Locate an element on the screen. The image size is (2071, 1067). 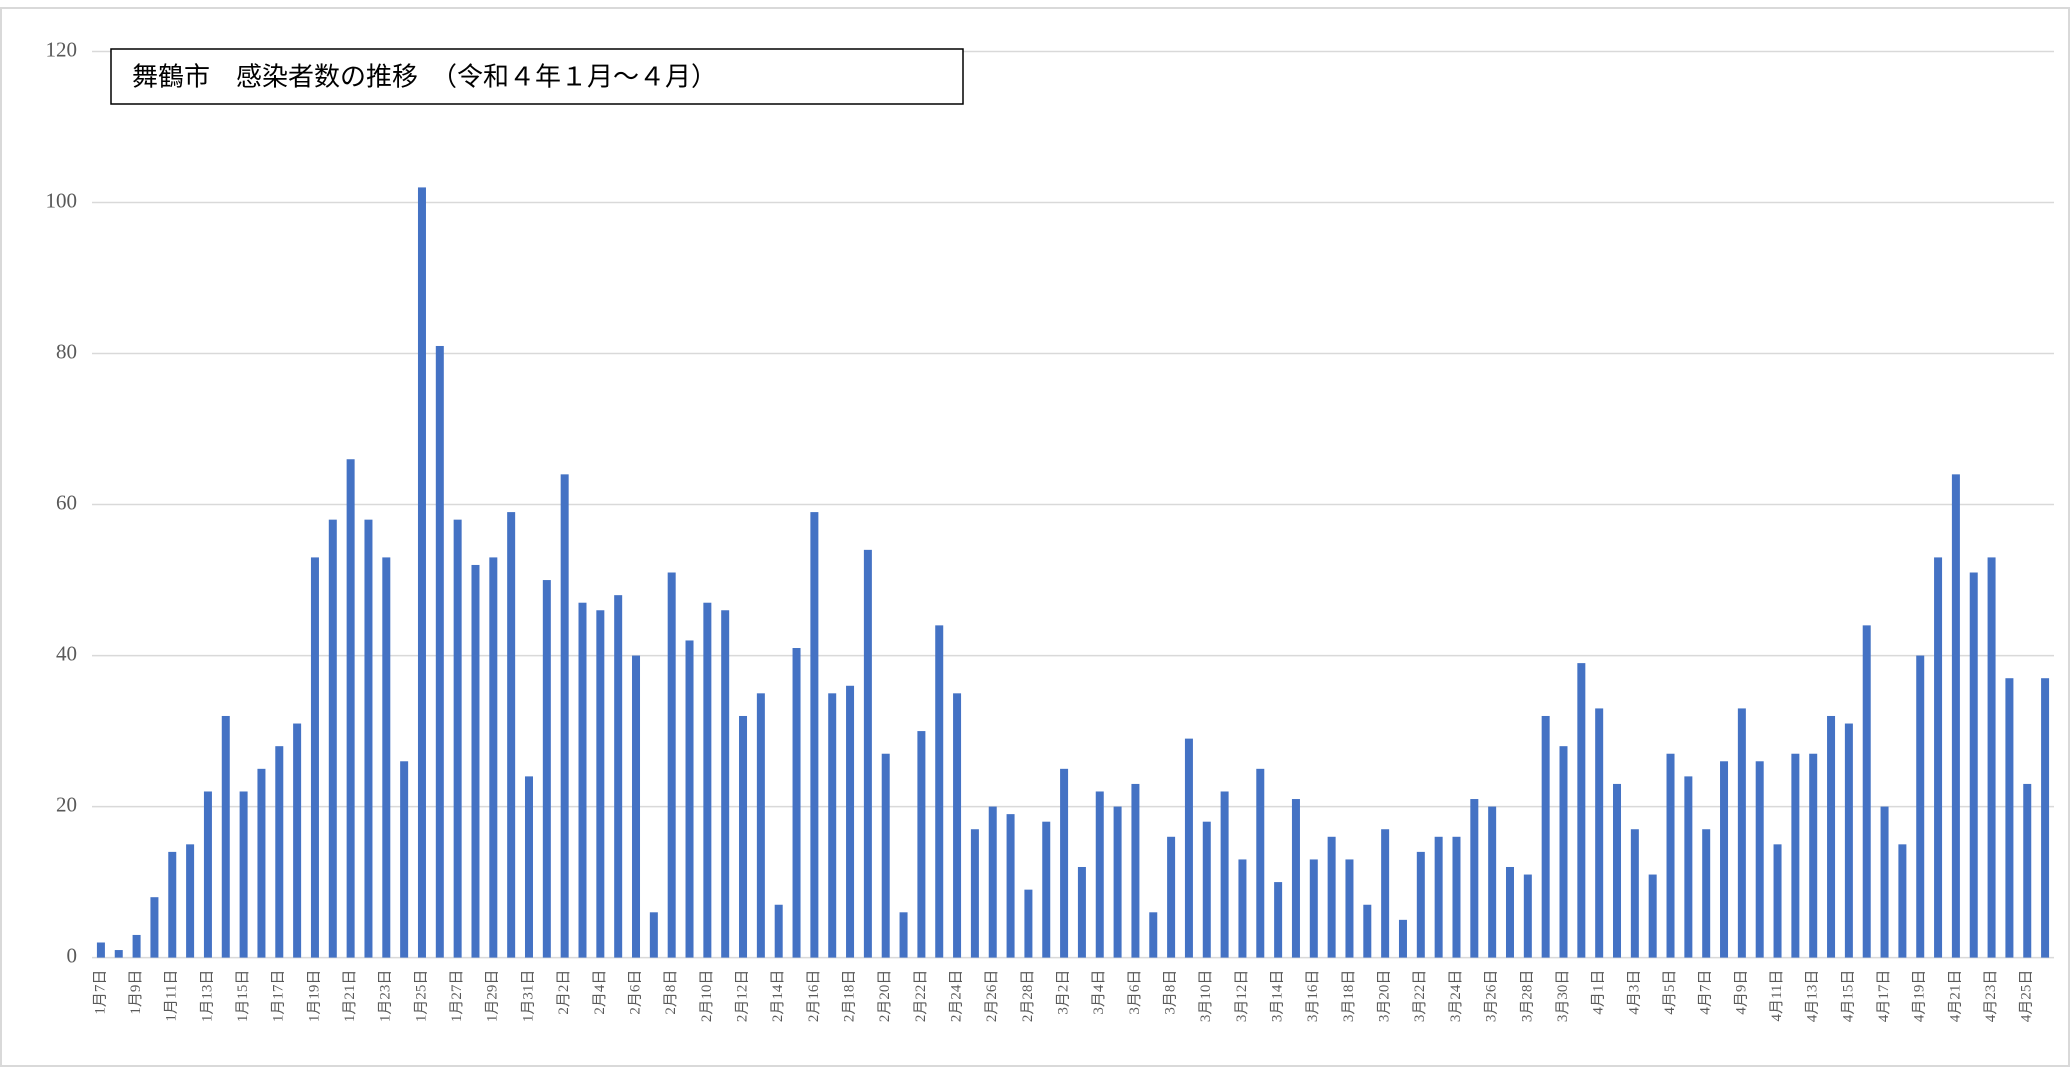
y-tick-label: 100 is located at coordinates (62, 200).